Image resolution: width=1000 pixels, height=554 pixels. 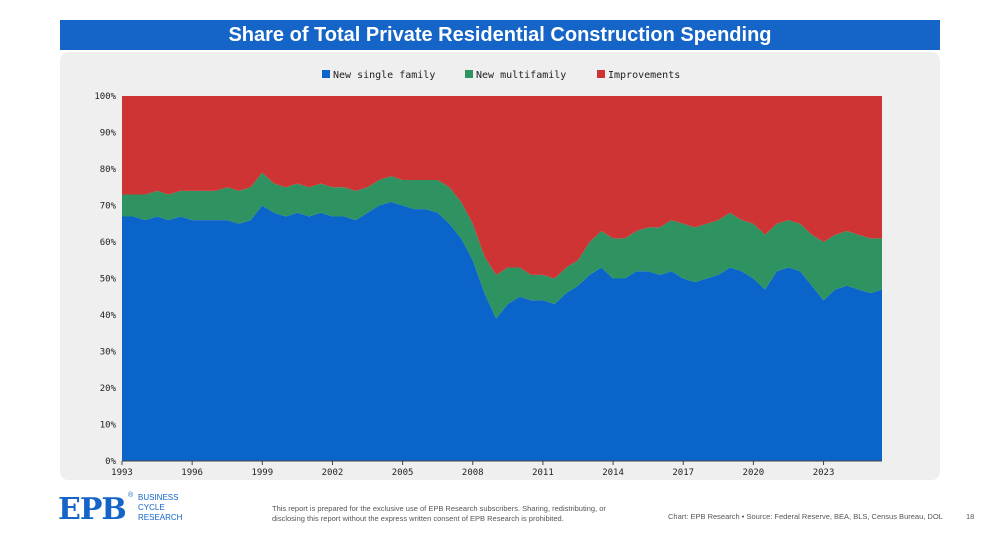 What do you see at coordinates (108, 280) in the screenshot?
I see `y-tick-label: 50%` at bounding box center [108, 280].